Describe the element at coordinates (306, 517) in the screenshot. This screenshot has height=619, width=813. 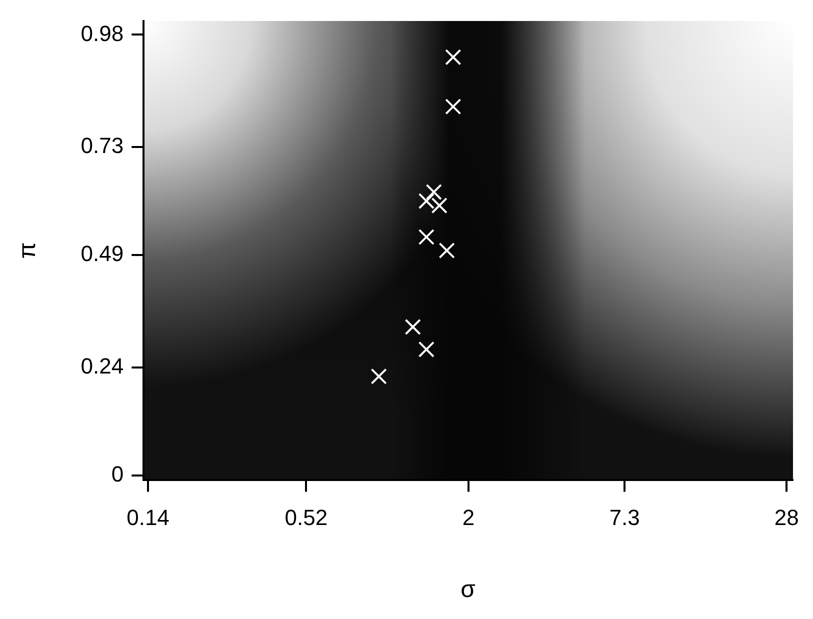
I see `x-tick-label: 0.52` at that location.